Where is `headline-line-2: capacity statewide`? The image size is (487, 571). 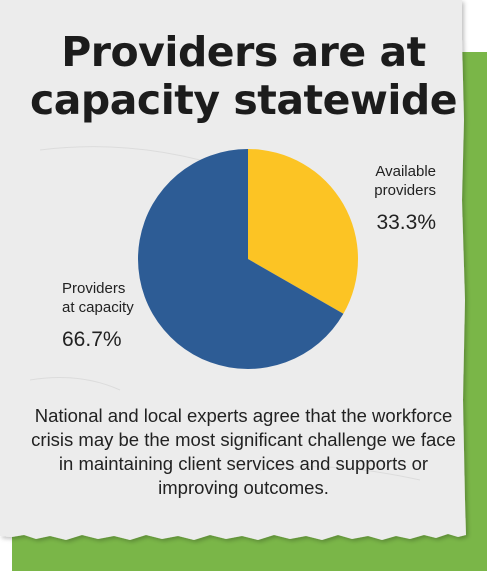
headline-line-2: capacity statewide is located at coordinates (243, 100).